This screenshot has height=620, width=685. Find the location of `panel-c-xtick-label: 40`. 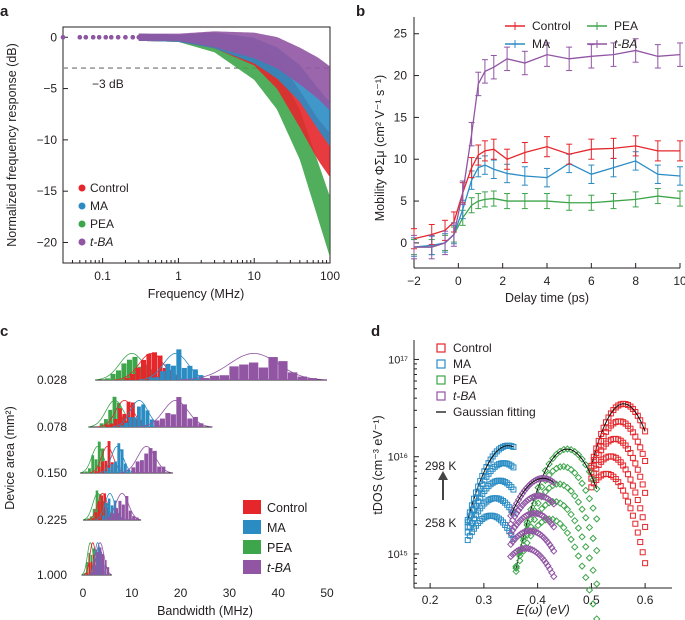

panel-c-xtick-label: 40 is located at coordinates (279, 593).